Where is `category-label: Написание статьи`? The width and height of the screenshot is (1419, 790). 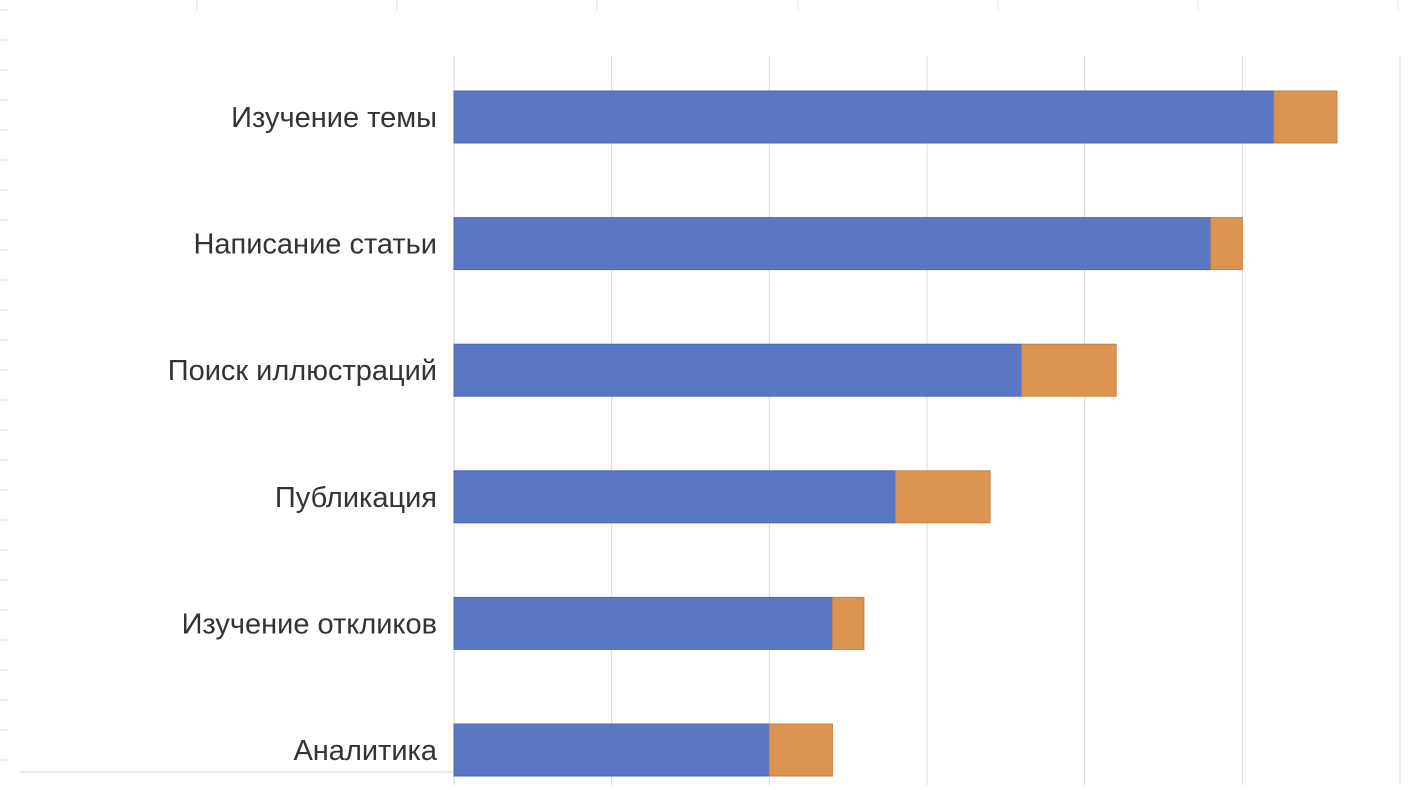 category-label: Написание статьи is located at coordinates (315, 245).